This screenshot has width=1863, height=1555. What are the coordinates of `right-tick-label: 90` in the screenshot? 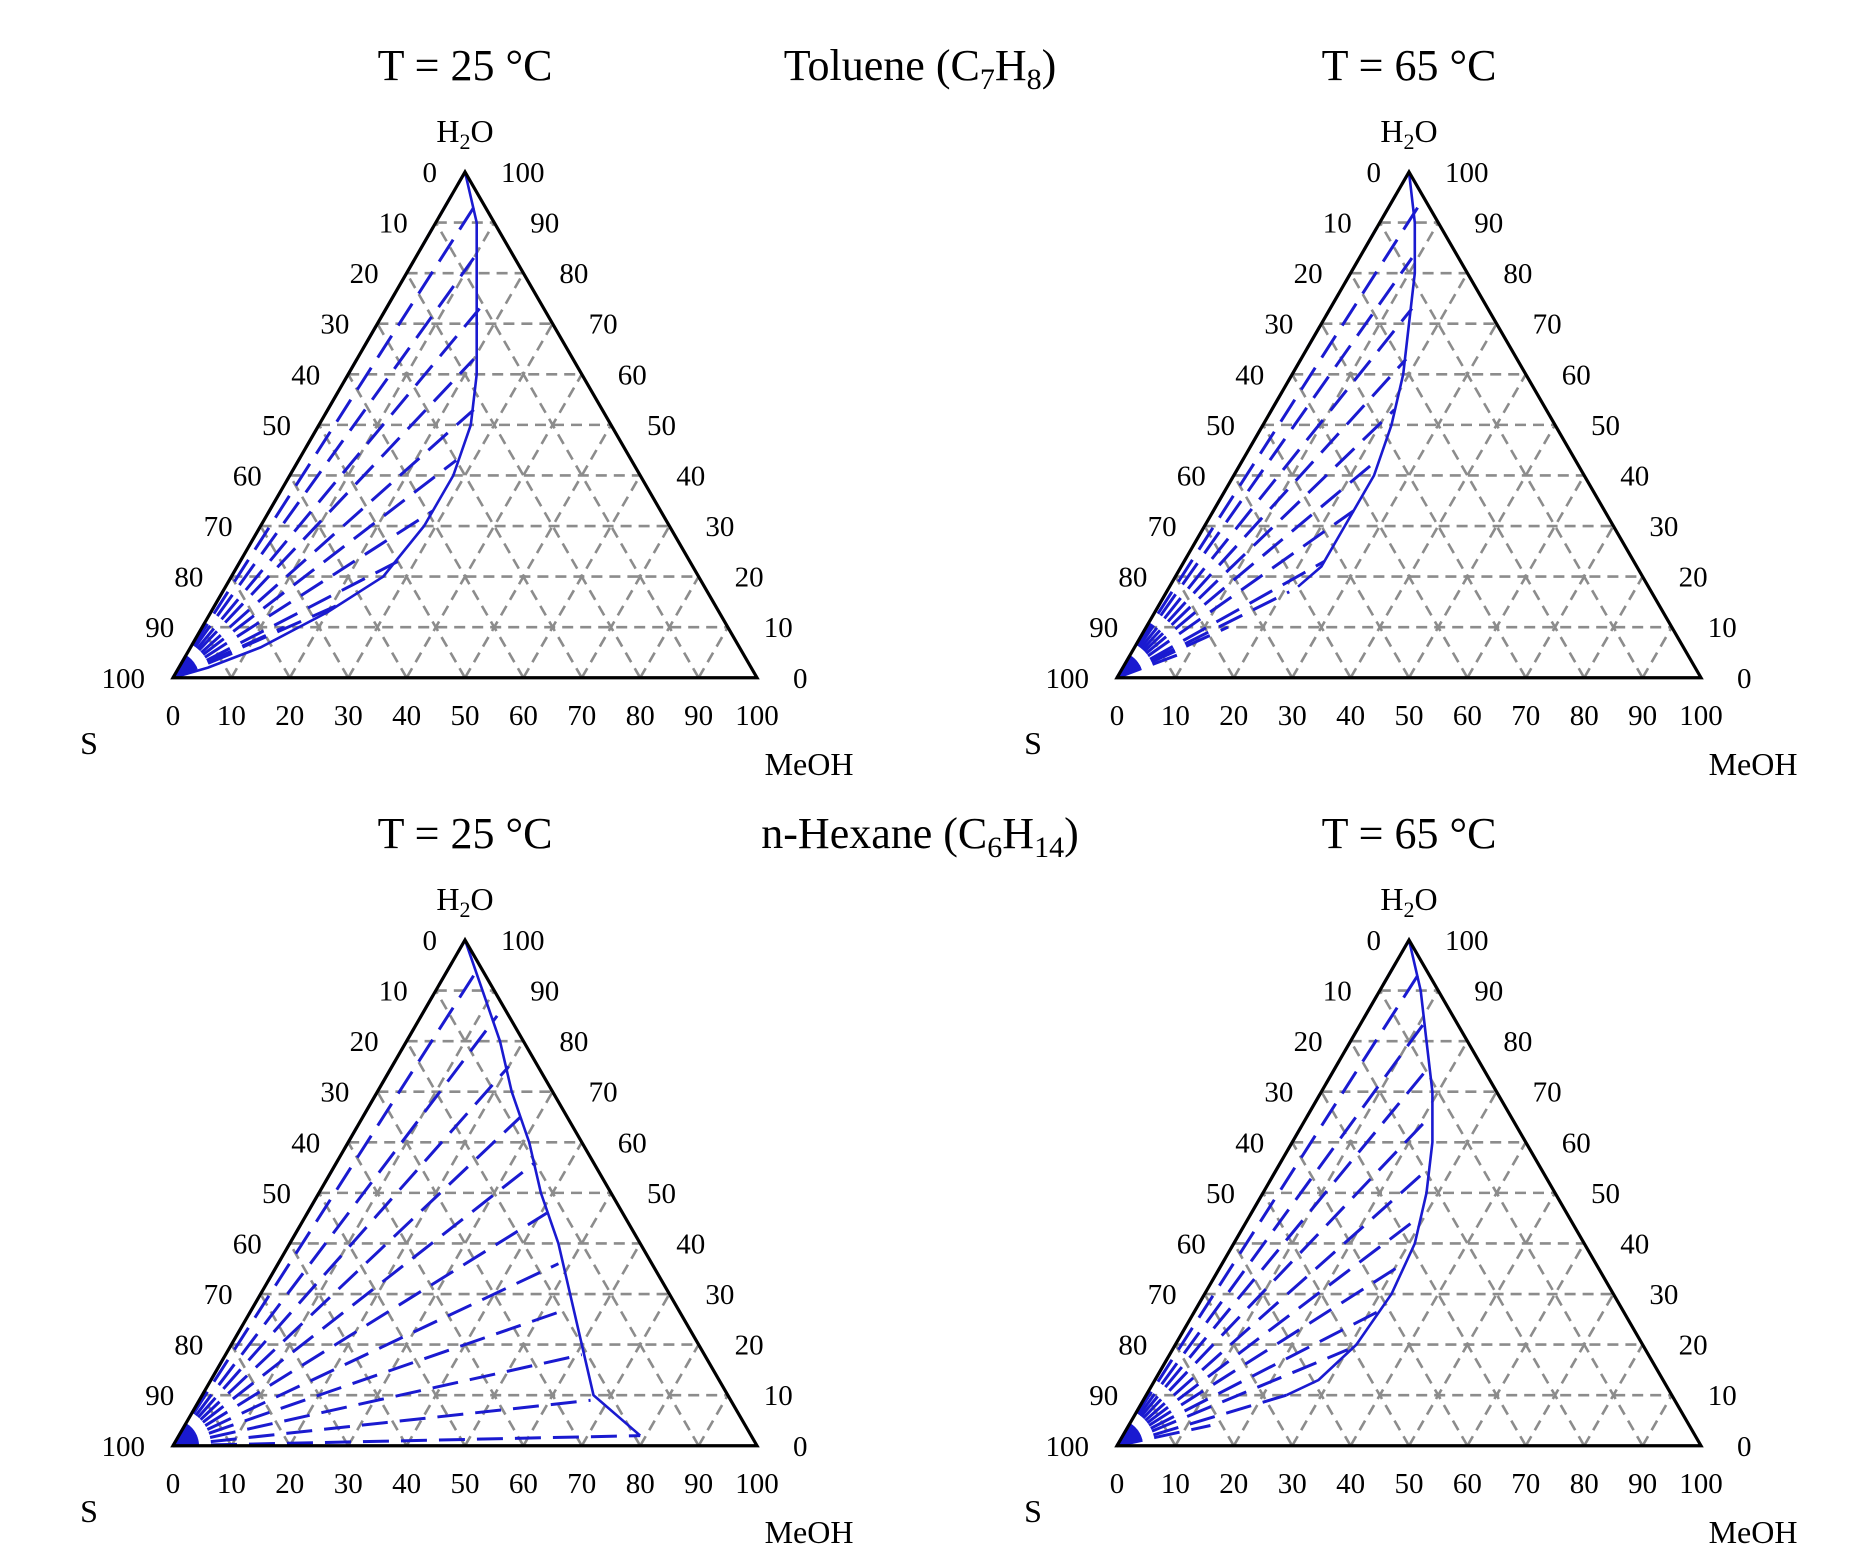 It's located at (1488, 992).